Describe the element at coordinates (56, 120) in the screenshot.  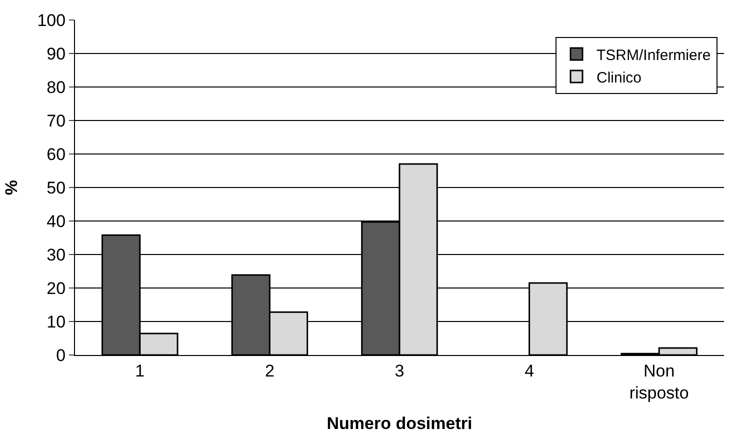
I see `y-tick-label: 70` at that location.